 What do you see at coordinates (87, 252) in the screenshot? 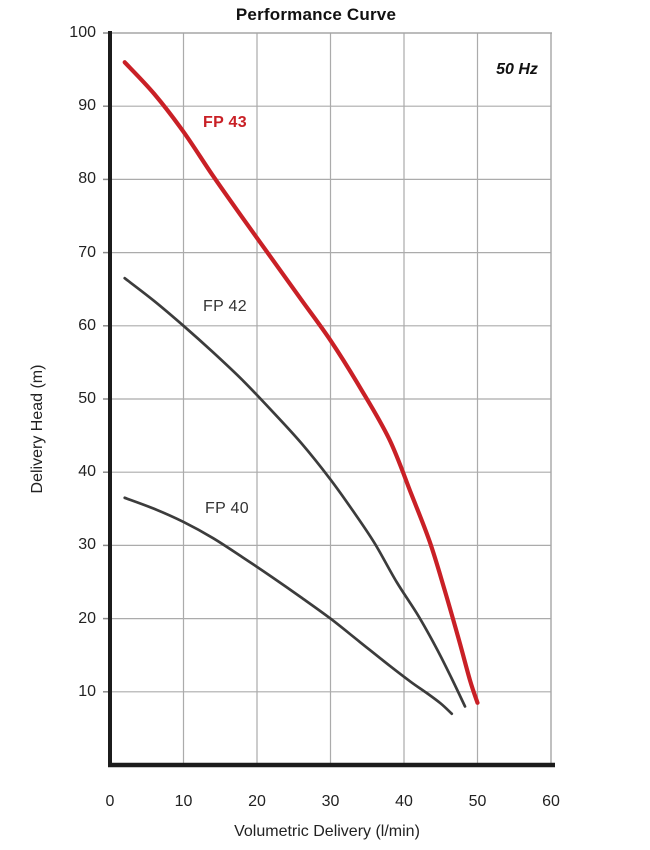
I see `y-tick-label: 70` at bounding box center [87, 252].